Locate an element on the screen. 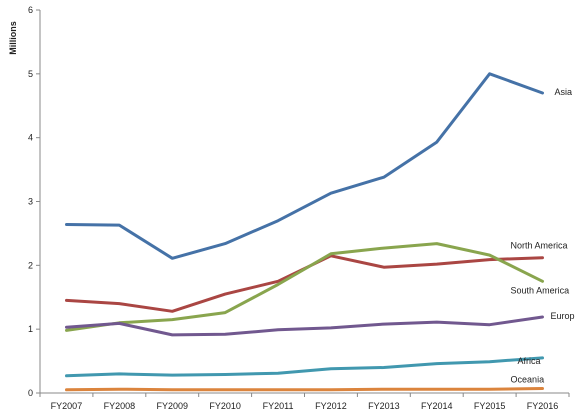  y-tick-label: 5 is located at coordinates (30, 74).